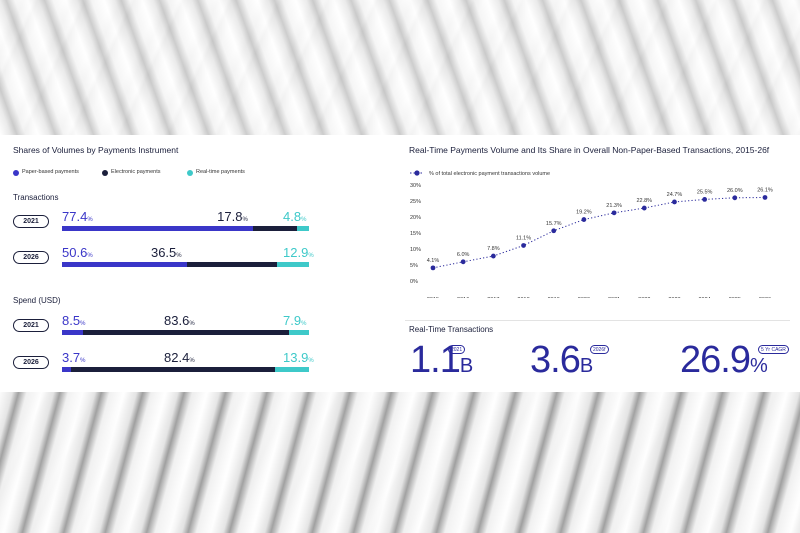 The height and width of the screenshot is (533, 800). Describe the element at coordinates (433, 297) in the screenshot. I see `x-tick-label: 2015` at that location.